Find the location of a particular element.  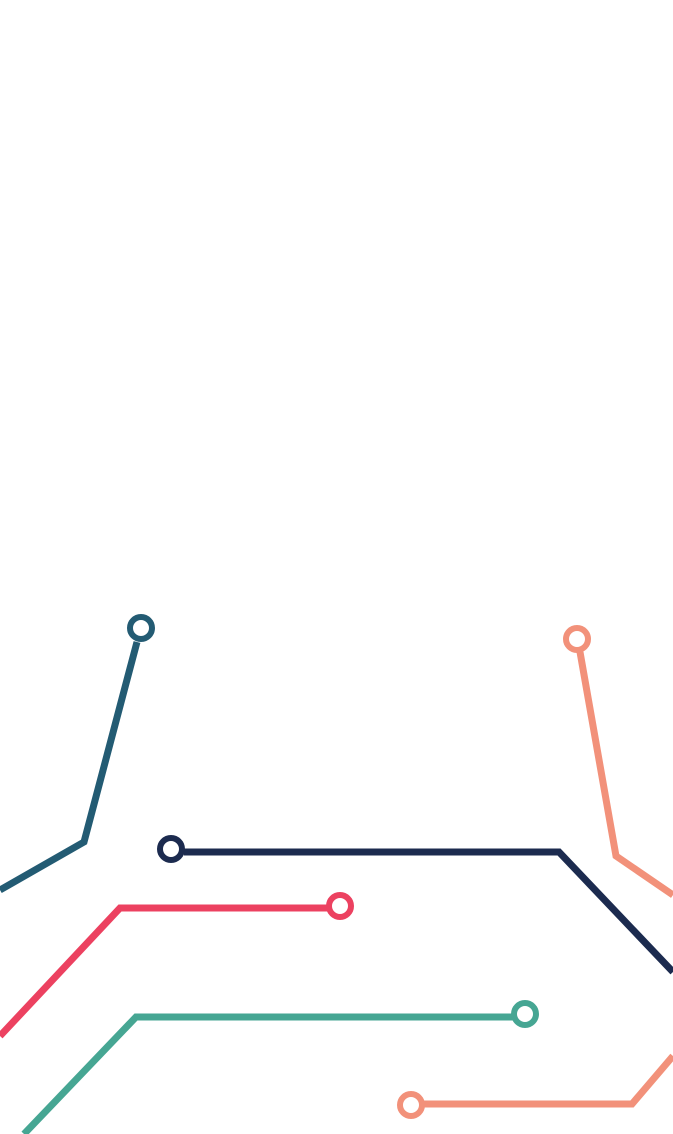

trace-red-middle is located at coordinates (177, 965).